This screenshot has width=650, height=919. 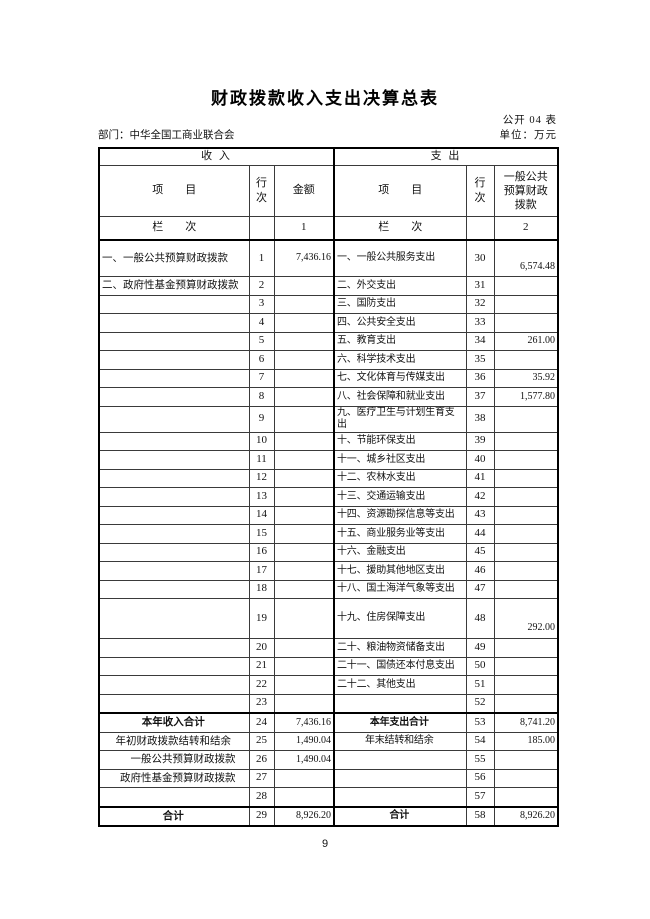 I want to click on income-line-no-cell: 28, so click(x=261, y=797).